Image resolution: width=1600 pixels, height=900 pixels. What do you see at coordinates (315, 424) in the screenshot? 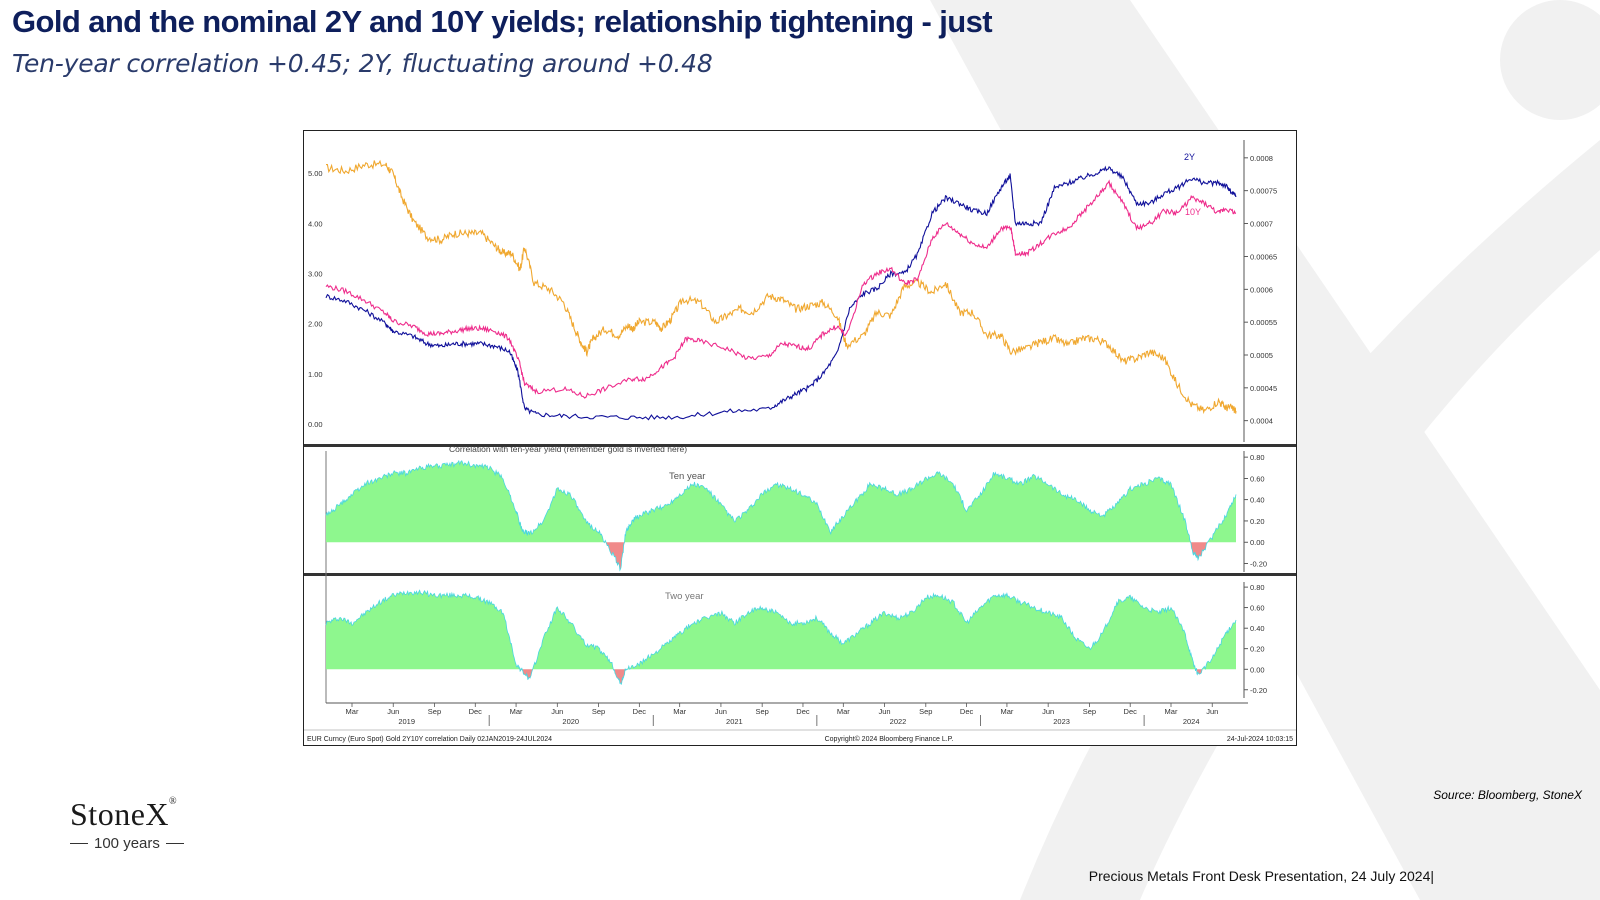
I see `left-axis-tick-label: 0.00` at bounding box center [315, 424].